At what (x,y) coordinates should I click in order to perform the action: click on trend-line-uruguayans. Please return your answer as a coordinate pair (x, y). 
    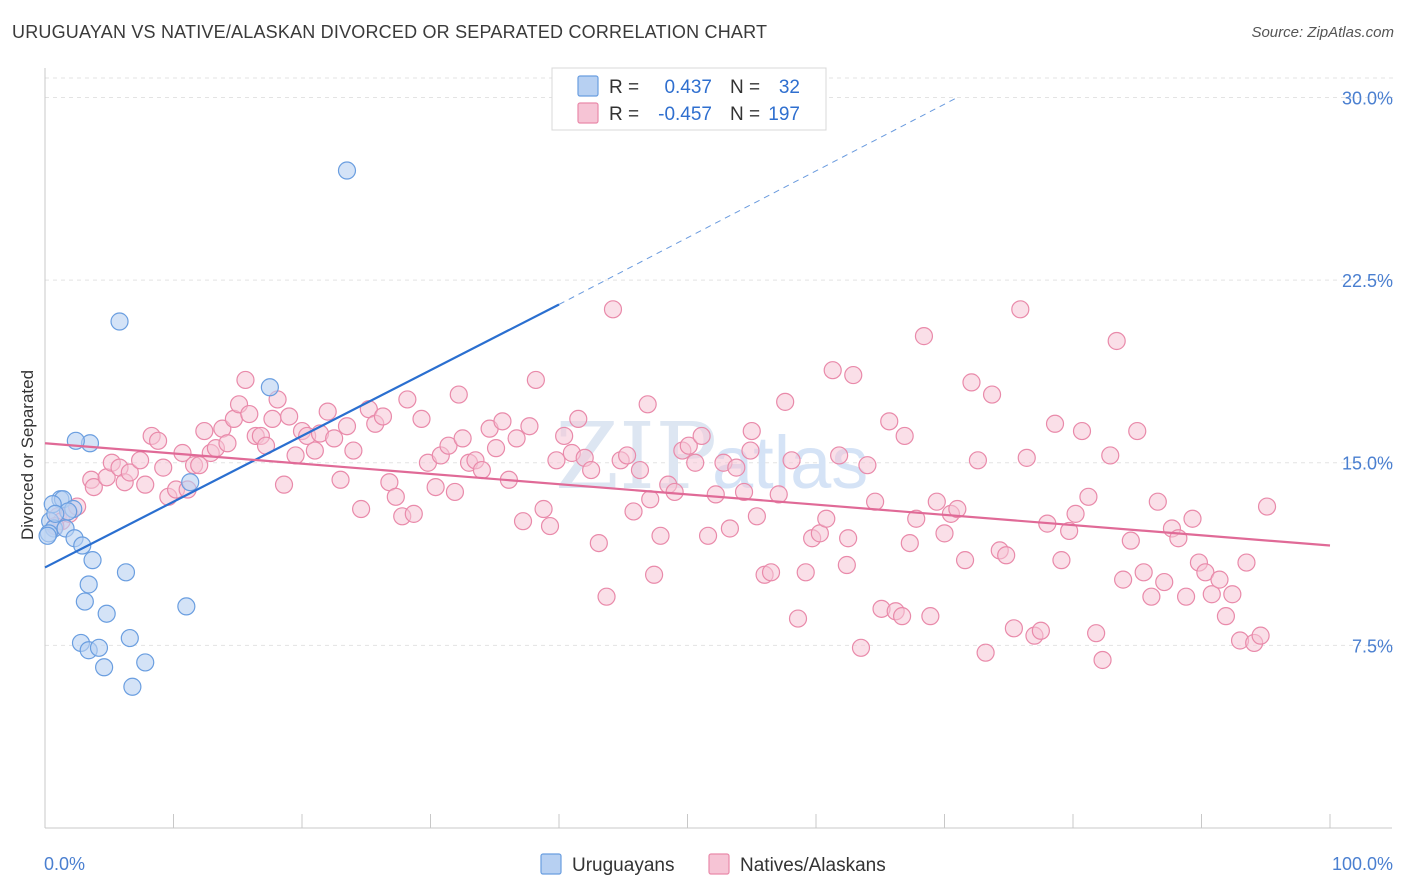
    Looking at the image, I should click on (302, 436).